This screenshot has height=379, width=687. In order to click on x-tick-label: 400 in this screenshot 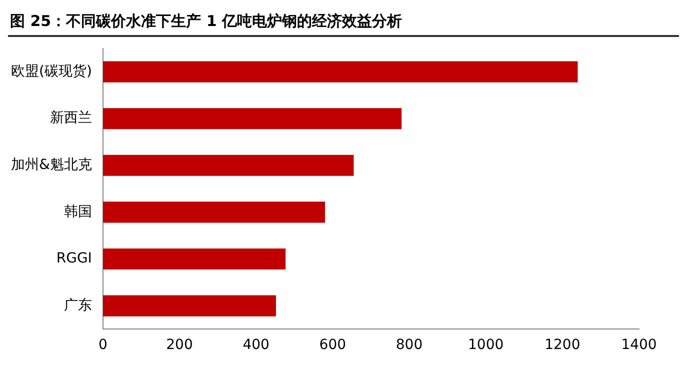, I will do `click(256, 345)`.